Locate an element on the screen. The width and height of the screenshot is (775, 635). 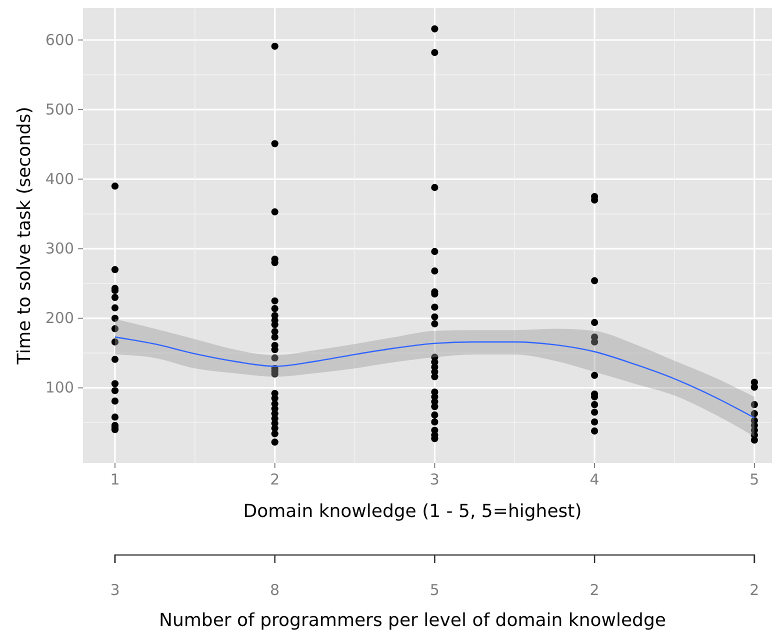
x-tick-label: 4 is located at coordinates (595, 479).